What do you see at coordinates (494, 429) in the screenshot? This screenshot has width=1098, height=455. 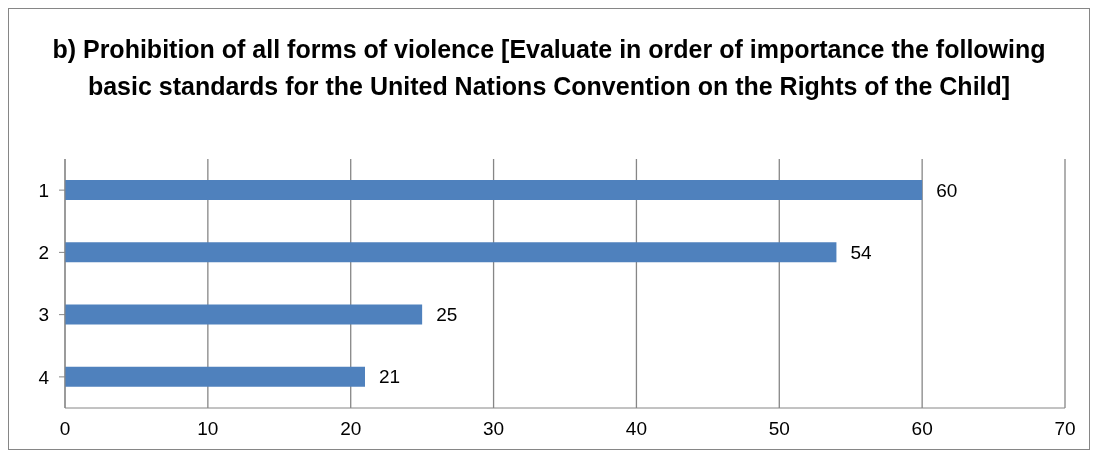 I see `x-tick-label: 30` at bounding box center [494, 429].